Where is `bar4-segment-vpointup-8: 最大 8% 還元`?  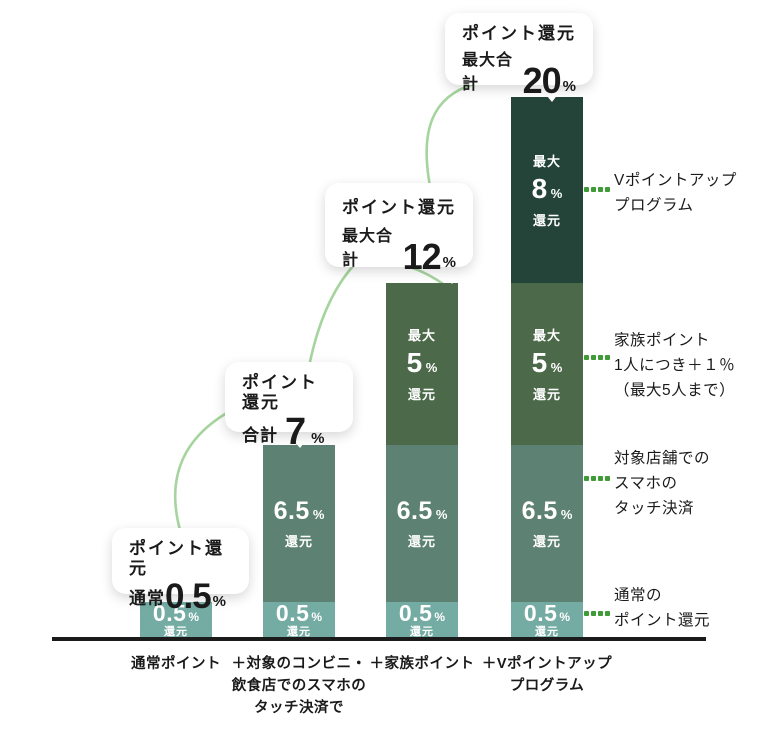
bar4-segment-vpointup-8: 最大 8% 還元 is located at coordinates (547, 190).